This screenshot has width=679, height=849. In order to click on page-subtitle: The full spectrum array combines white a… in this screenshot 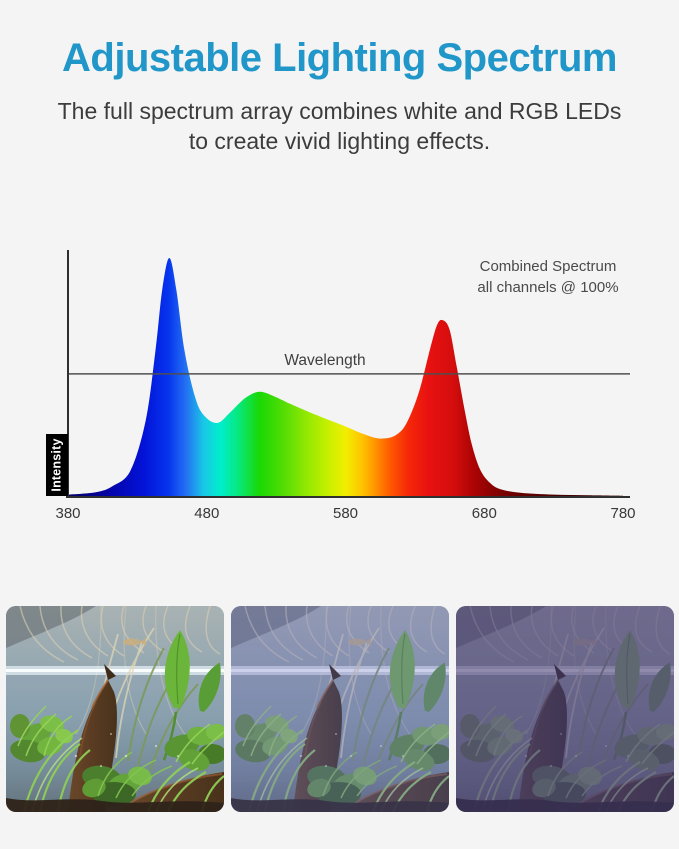, I will do `click(339, 126)`.